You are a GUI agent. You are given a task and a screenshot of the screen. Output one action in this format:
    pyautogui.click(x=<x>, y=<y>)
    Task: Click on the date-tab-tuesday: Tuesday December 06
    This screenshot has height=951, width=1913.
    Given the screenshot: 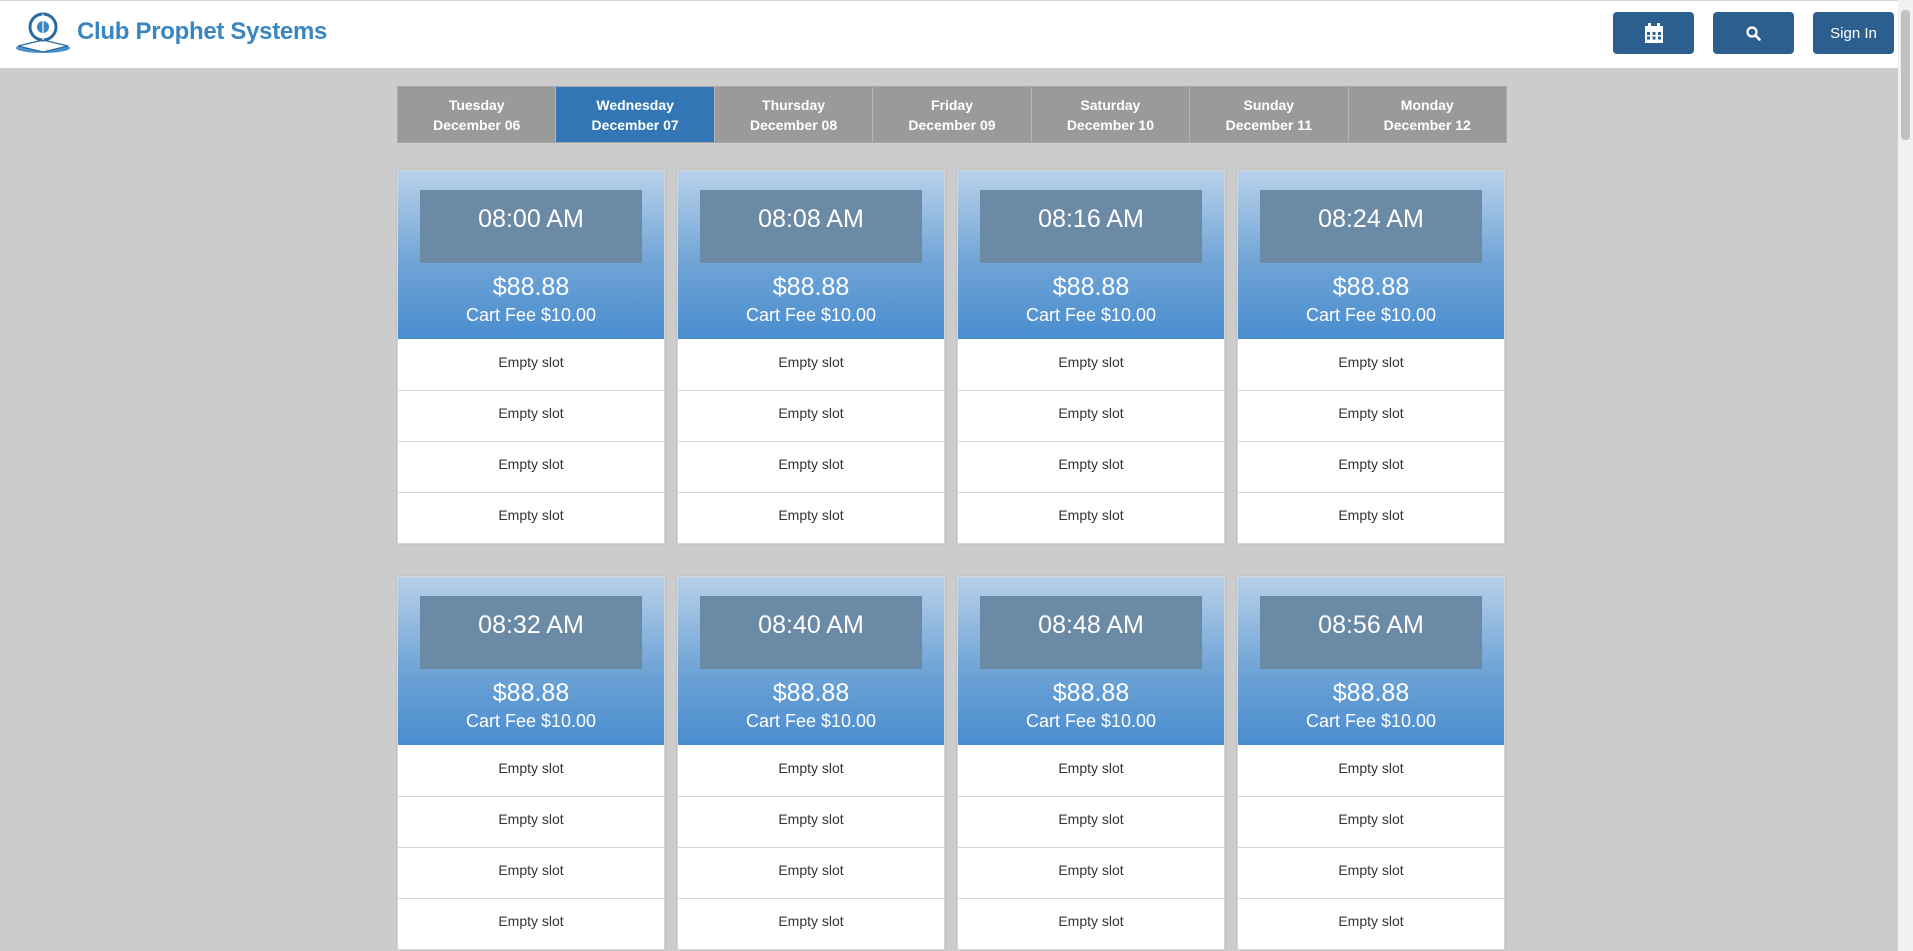 What is the action you would take?
    pyautogui.click(x=477, y=114)
    